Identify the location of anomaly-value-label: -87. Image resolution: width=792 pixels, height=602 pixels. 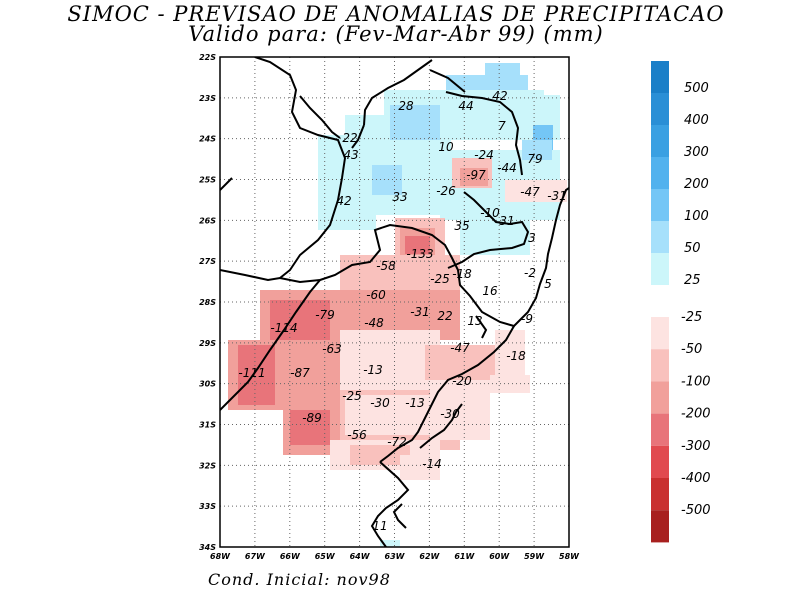
(300, 373).